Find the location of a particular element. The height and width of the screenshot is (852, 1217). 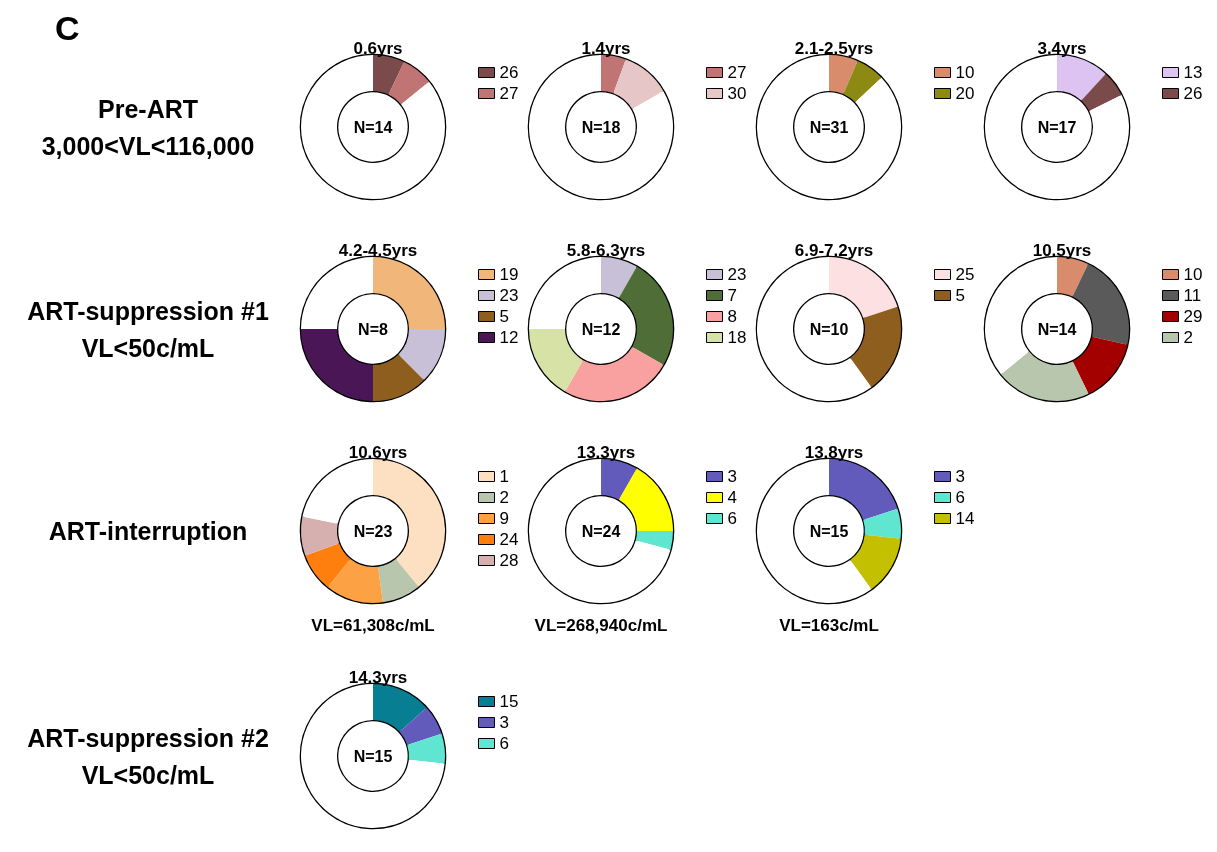

text: N=31 is located at coordinates (829, 127).